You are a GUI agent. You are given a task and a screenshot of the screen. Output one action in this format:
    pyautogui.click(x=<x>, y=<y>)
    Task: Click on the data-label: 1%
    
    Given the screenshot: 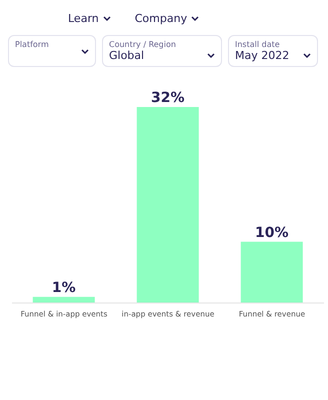 What is the action you would take?
    pyautogui.click(x=64, y=288)
    